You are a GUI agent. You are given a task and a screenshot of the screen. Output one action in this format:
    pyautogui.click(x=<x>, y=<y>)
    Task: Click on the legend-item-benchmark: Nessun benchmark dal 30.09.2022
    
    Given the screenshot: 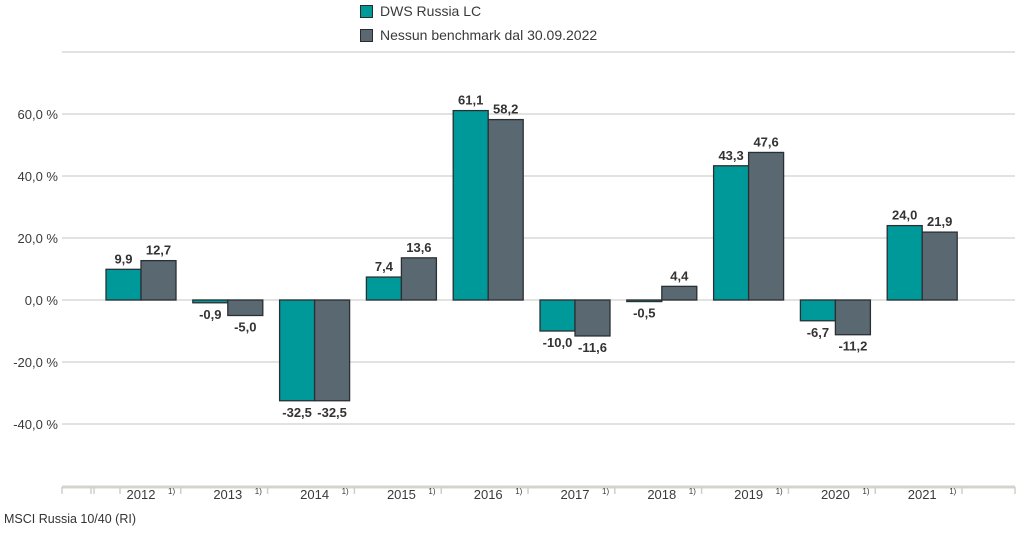 What is the action you would take?
    pyautogui.click(x=478, y=35)
    